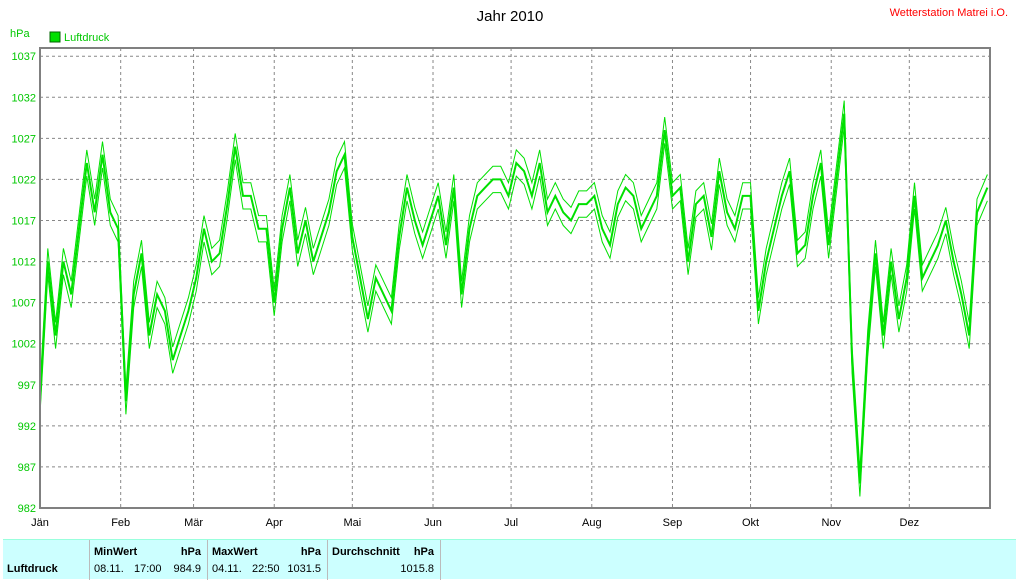 Image resolution: width=1016 pixels, height=580 pixels. Describe the element at coordinates (366, 552) in the screenshot. I see `avg-header: Durchschnitt` at that location.